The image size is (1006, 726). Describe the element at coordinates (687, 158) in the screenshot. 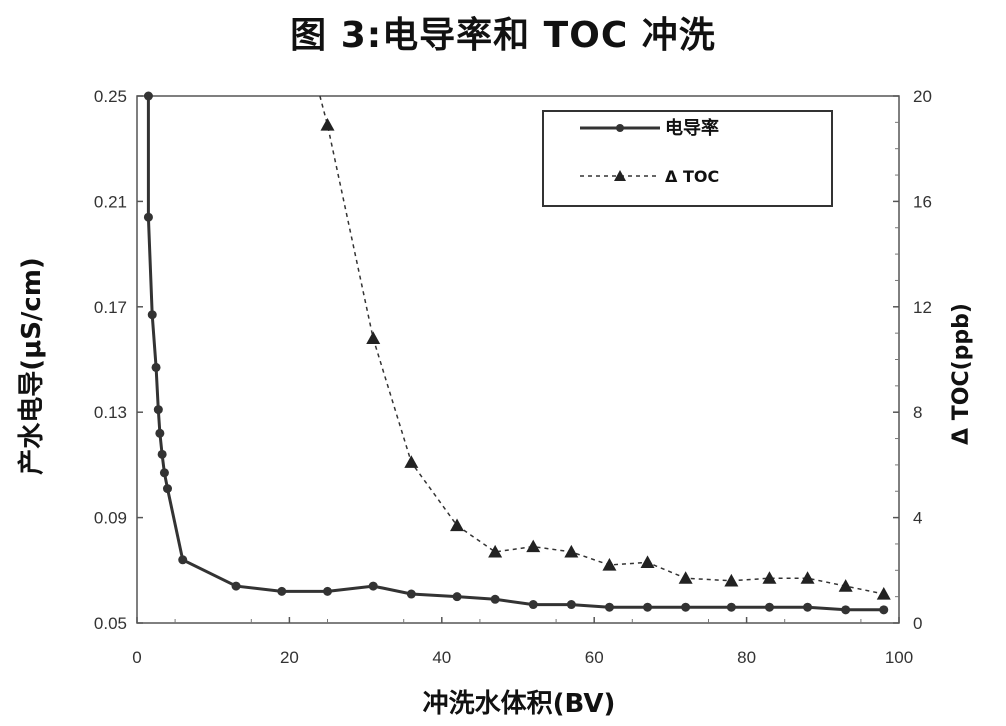

I see `legend: 电导率 Δ TOC` at that location.